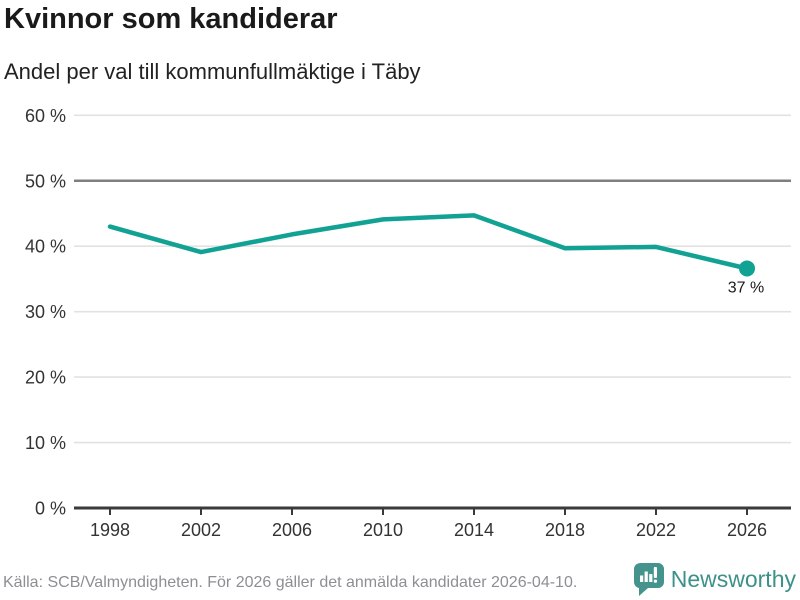  Describe the element at coordinates (747, 530) in the screenshot. I see `x-tick-label: 2026` at that location.